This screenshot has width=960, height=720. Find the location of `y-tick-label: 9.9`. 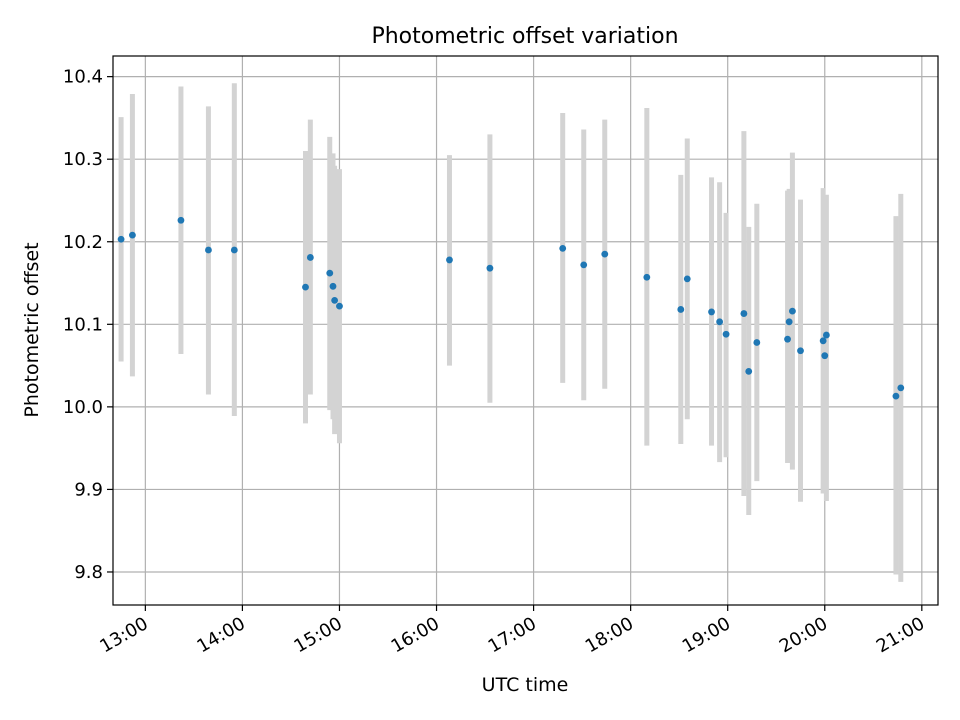

y-tick-label: 9.9 is located at coordinates (88, 489).